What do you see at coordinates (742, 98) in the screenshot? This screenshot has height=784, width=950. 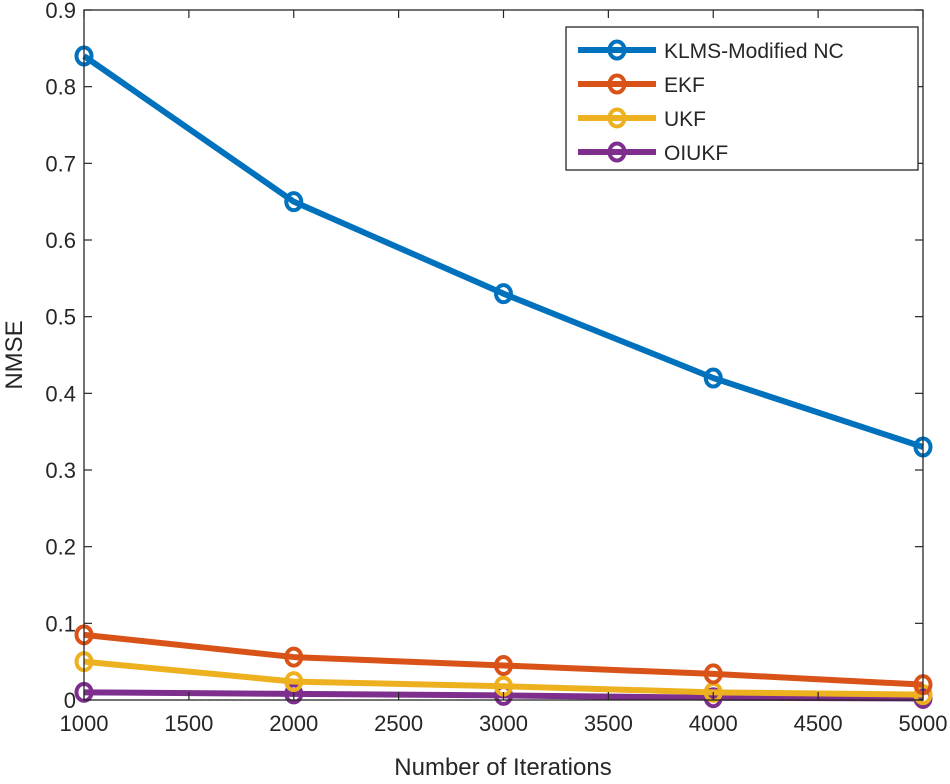 I see `legend: KLMS-Modified NC EKF UKF OIUKF` at bounding box center [742, 98].